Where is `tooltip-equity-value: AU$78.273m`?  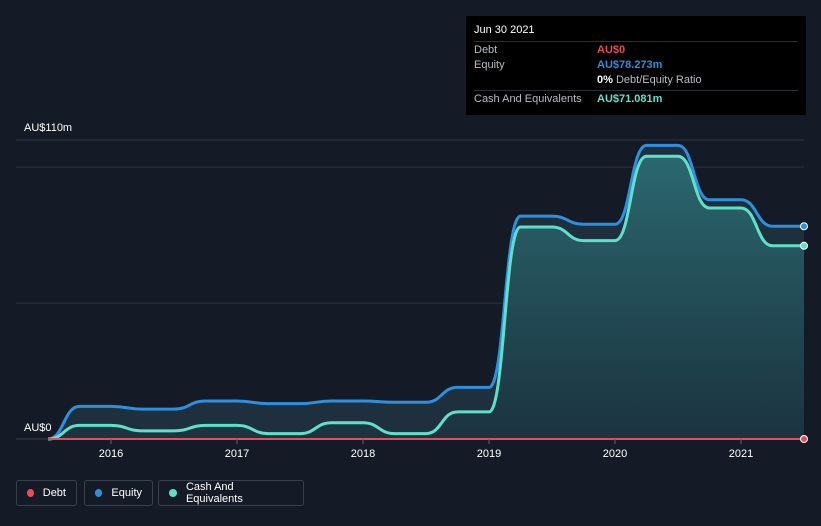 tooltip-equity-value: AU$78.273m is located at coordinates (630, 65).